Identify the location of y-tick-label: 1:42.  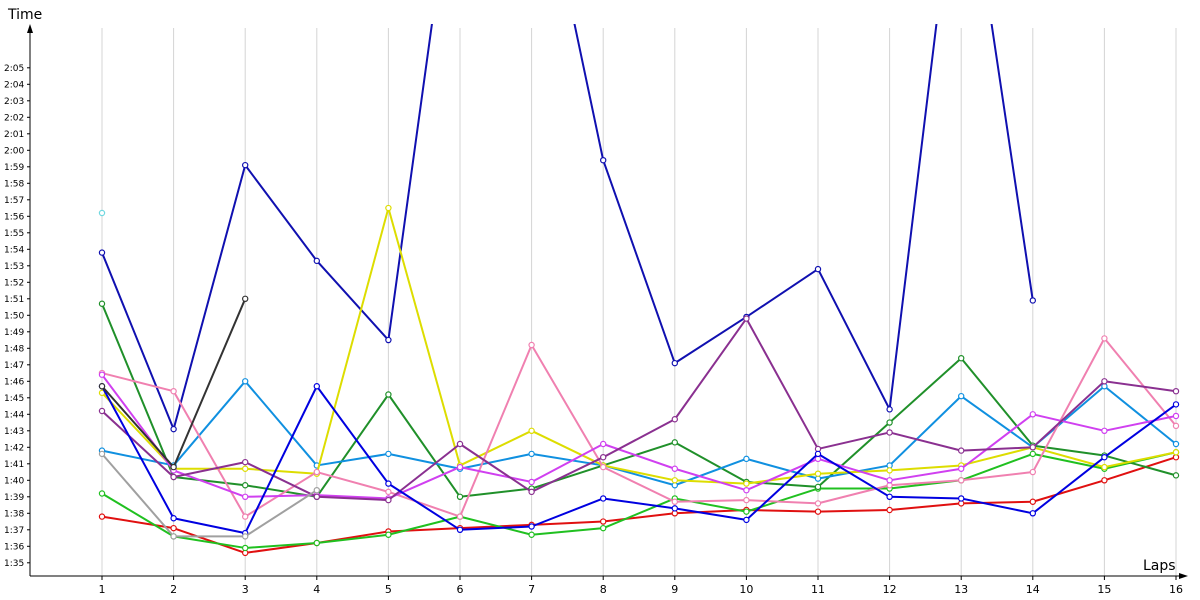
(14, 448).